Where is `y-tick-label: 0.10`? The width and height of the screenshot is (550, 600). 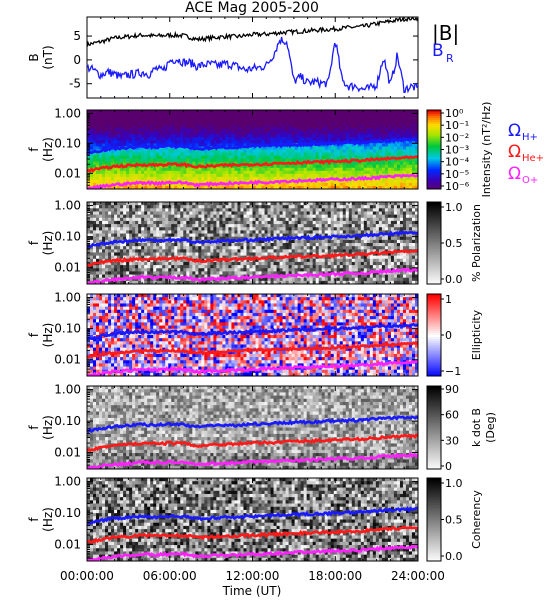 y-tick-label: 0.10 is located at coordinates (67, 513).